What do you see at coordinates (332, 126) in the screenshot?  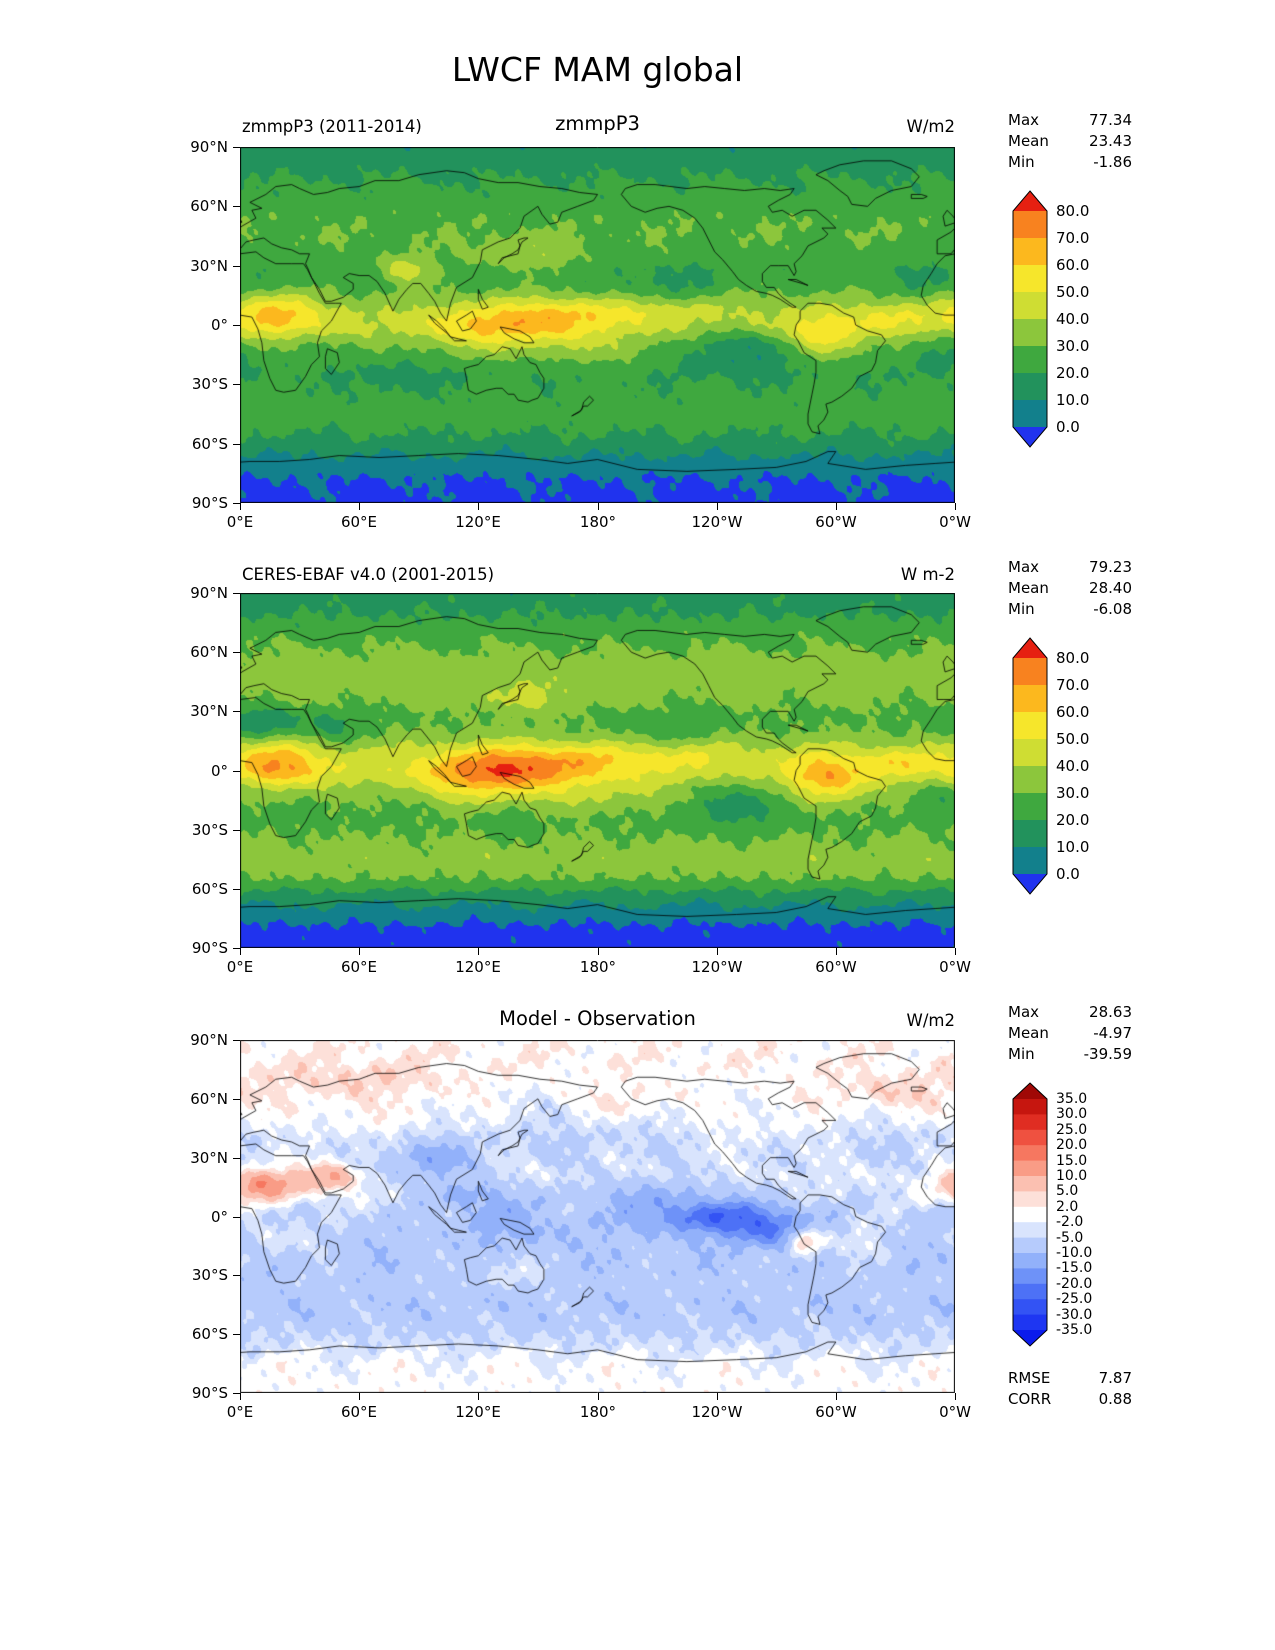 I see `panel1-left-title: zmmpP3 (2011-2014)` at bounding box center [332, 126].